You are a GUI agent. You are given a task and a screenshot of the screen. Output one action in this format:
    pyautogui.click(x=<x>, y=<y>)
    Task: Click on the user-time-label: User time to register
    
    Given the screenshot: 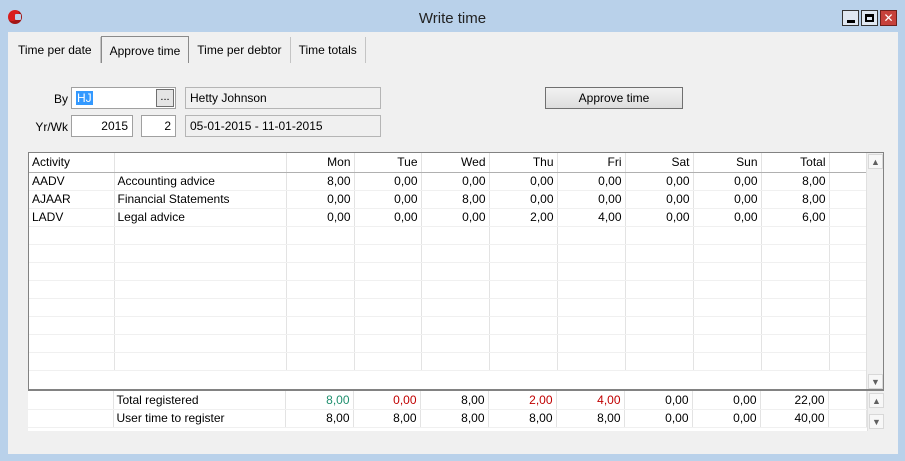 What is the action you would take?
    pyautogui.click(x=199, y=418)
    